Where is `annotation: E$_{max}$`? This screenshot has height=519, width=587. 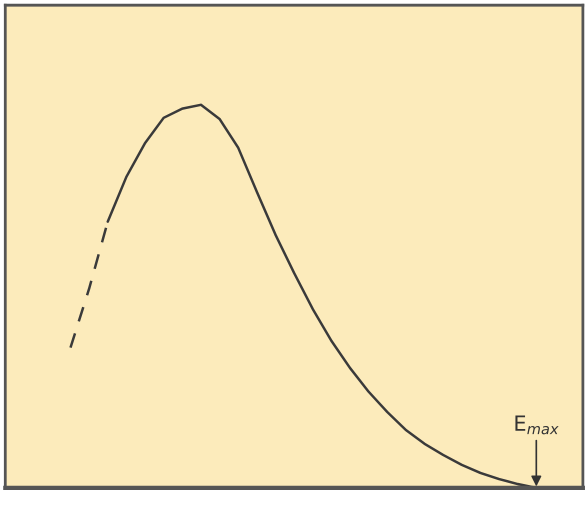 annotation: E$_{max}$ is located at coordinates (537, 425).